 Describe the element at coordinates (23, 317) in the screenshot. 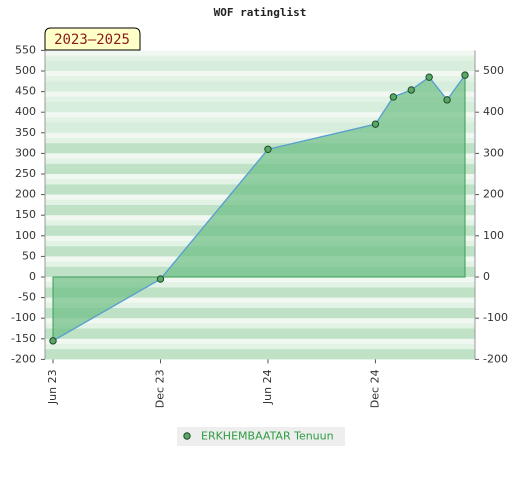

I see `y-tick-label: -100` at that location.